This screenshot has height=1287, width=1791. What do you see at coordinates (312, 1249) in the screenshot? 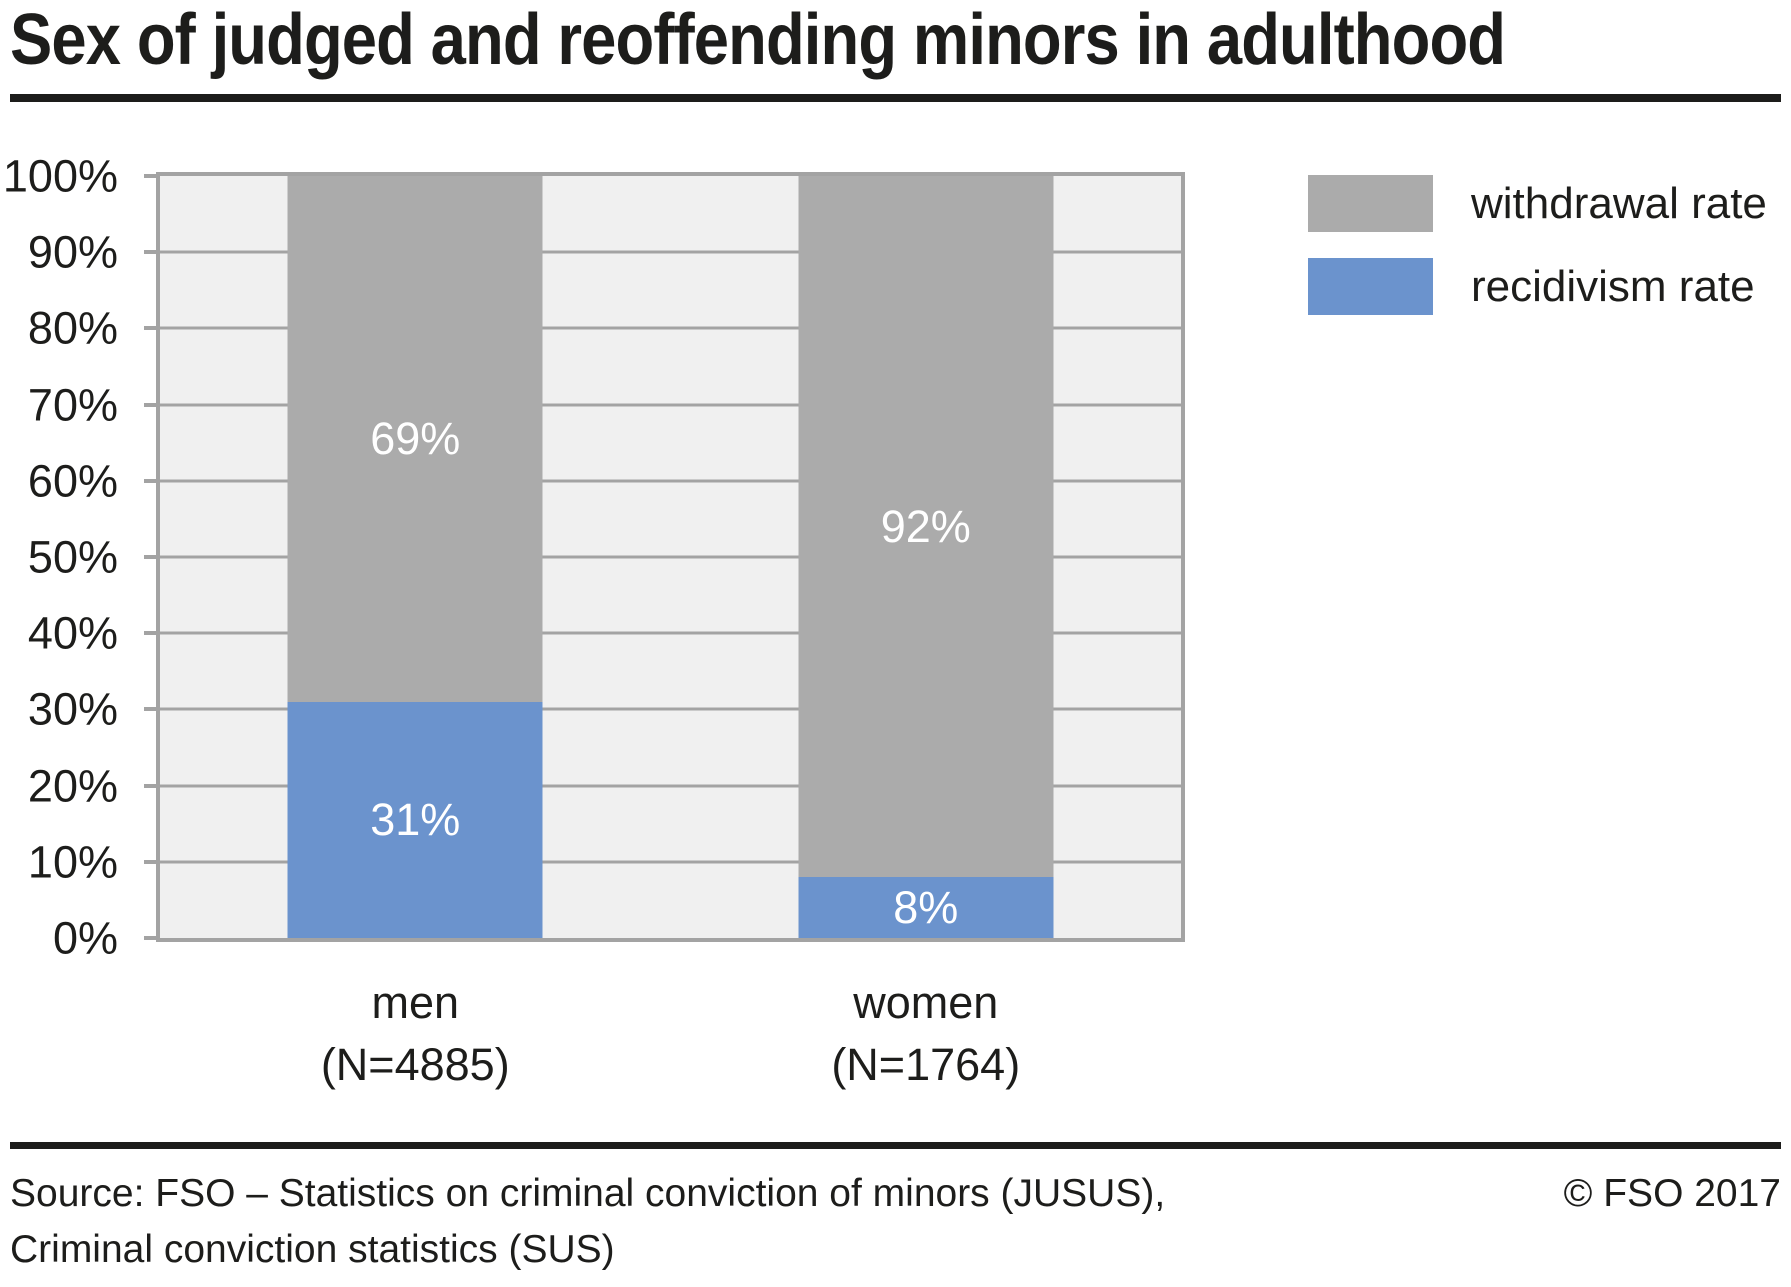
I see `source-line-2: Criminal conviction statistics (SUS)` at bounding box center [312, 1249].